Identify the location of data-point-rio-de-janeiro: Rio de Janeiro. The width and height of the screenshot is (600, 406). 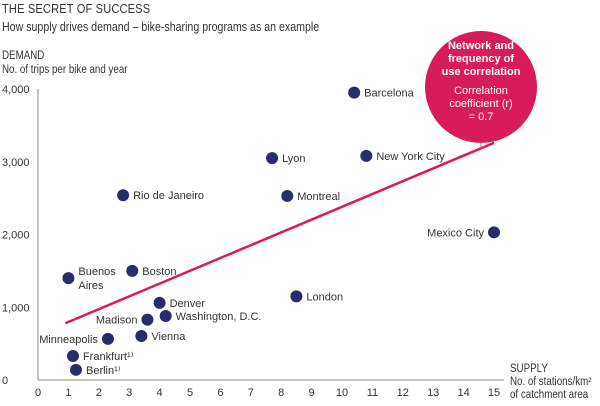
(160, 195).